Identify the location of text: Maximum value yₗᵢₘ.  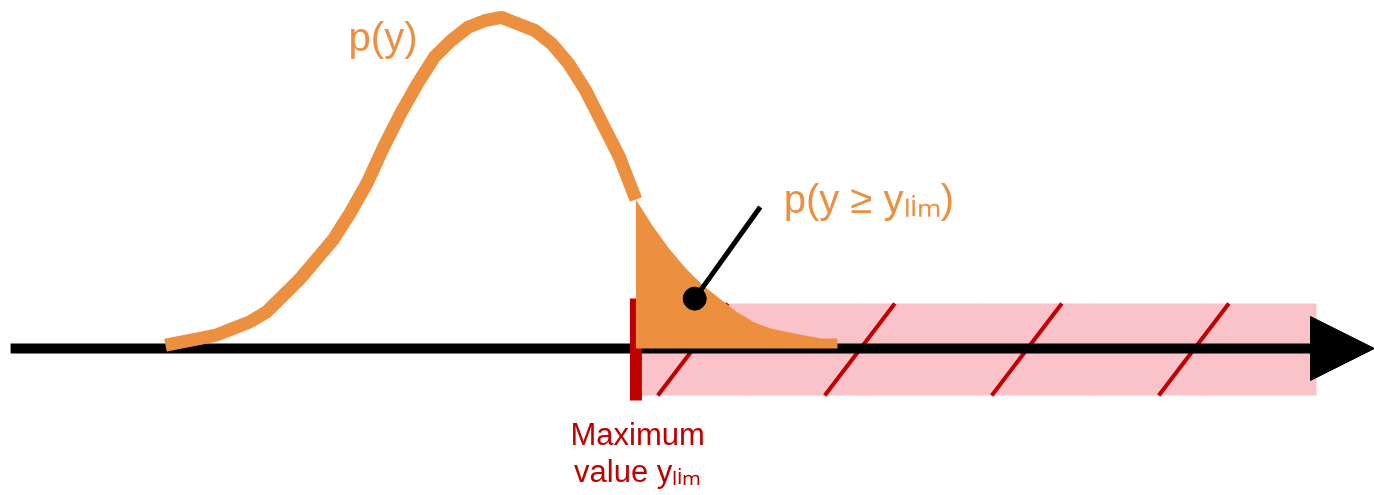
(637, 453).